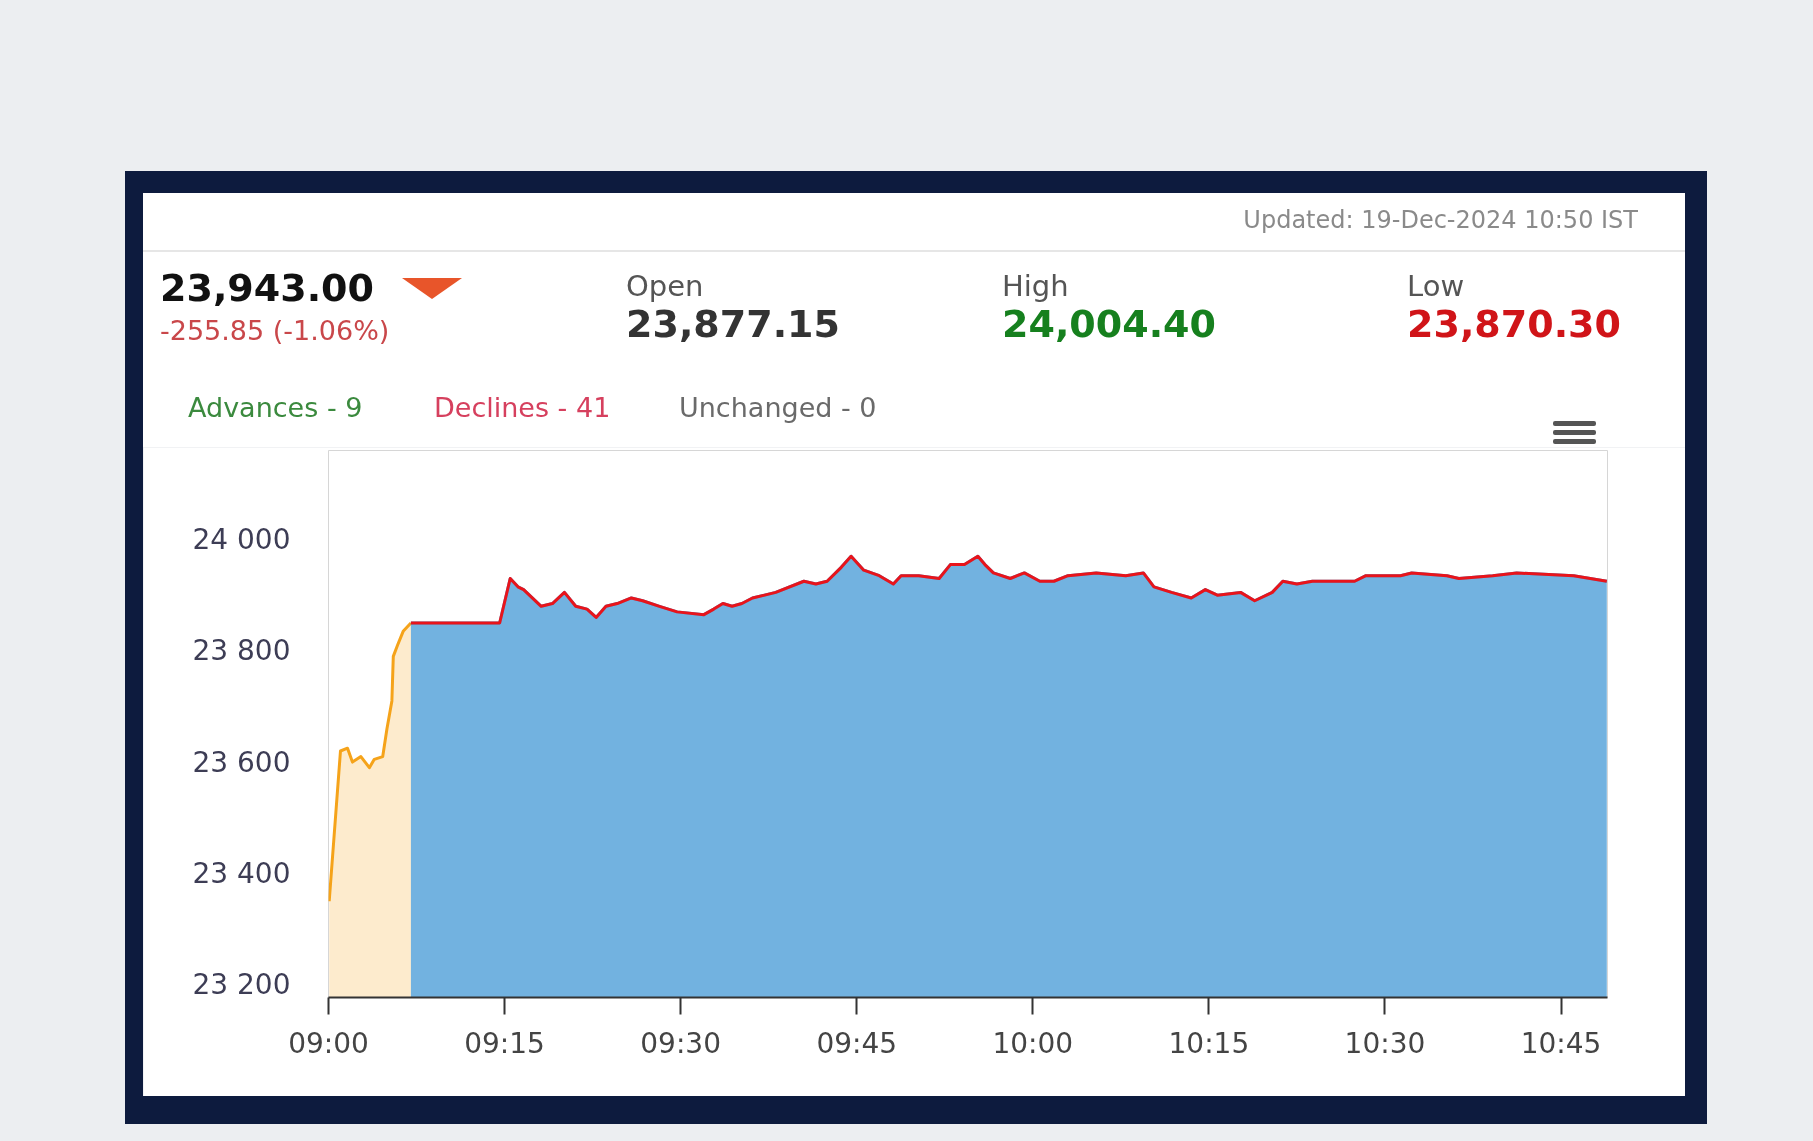  Describe the element at coordinates (681, 1043) in the screenshot. I see `x-tick-label: 09:30` at that location.